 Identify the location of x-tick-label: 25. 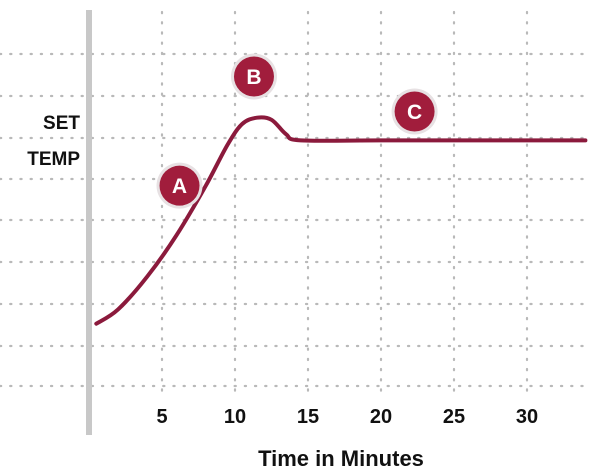
(454, 417).